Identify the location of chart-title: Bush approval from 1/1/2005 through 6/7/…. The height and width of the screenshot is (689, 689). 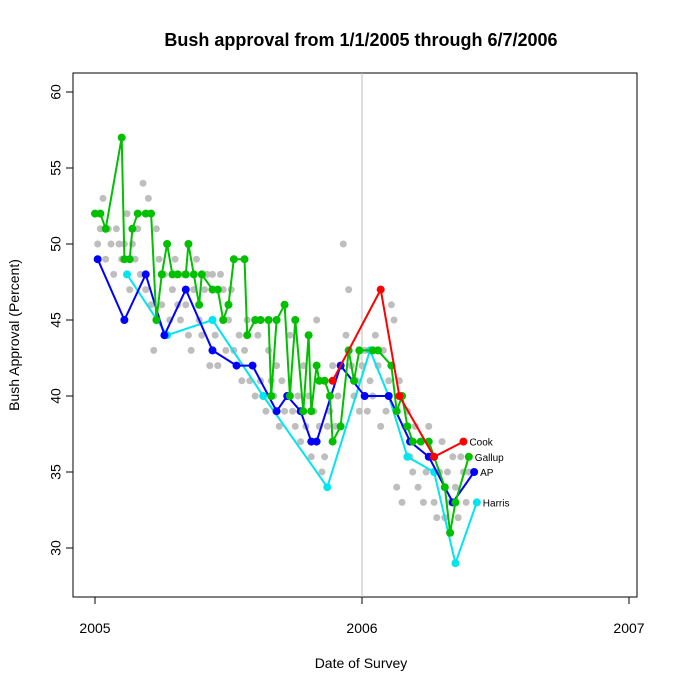
(360, 40).